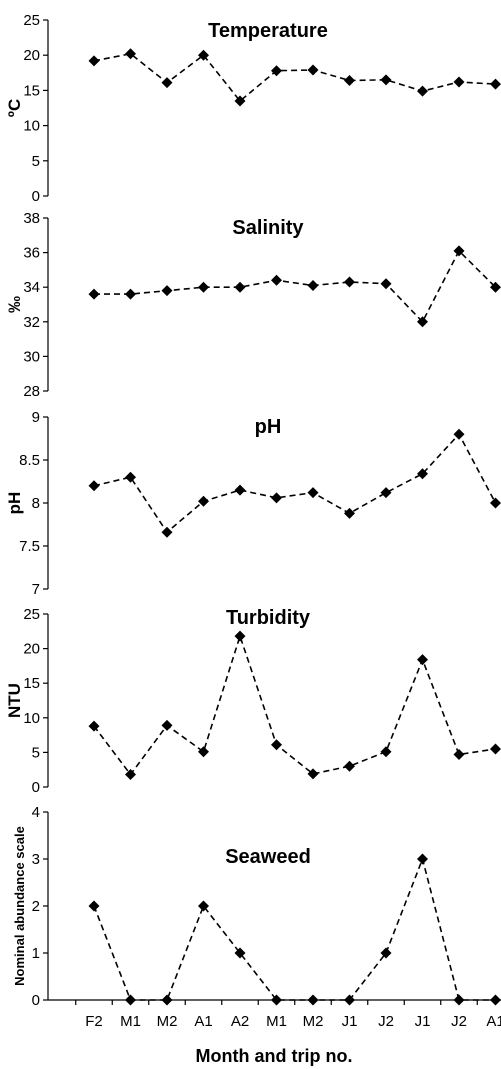 The width and height of the screenshot is (501, 1069). Describe the element at coordinates (276, 1021) in the screenshot. I see `x-tick-label: M1` at that location.